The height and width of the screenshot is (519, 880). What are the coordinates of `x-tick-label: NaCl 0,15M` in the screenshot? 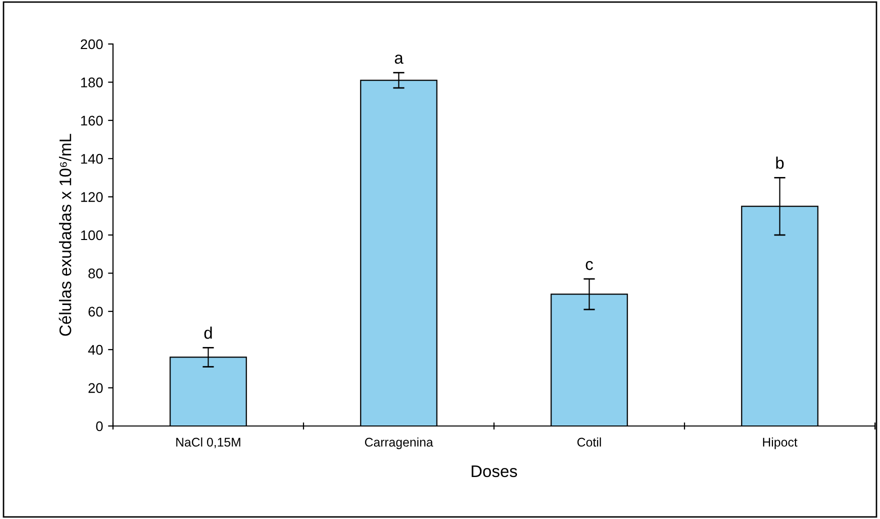 It's located at (208, 442).